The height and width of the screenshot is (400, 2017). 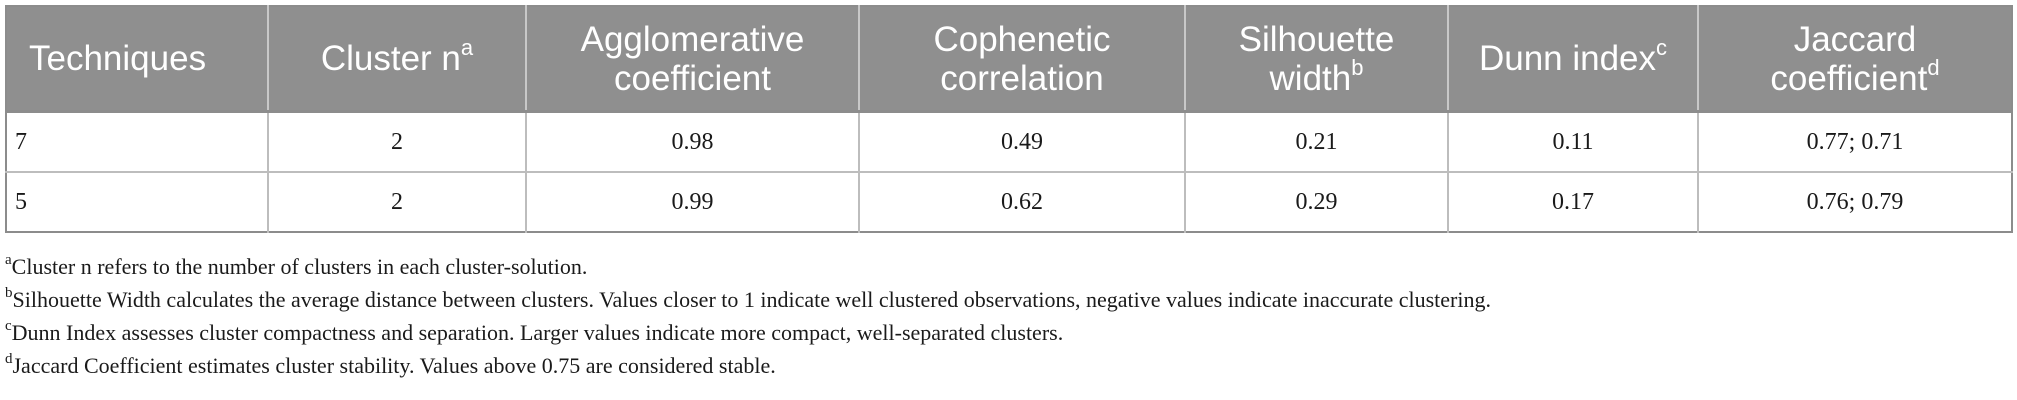 I want to click on cell-jaccard-coefficient: 0.77; 0.71, so click(x=1855, y=141).